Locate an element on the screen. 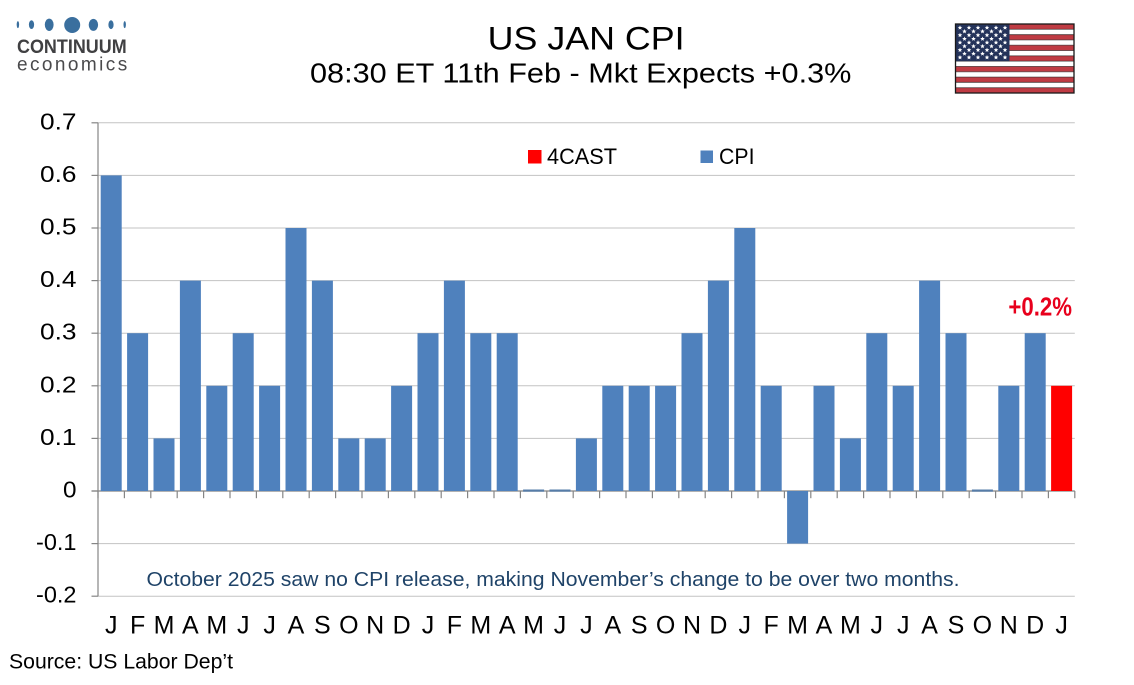 This screenshot has width=1134, height=685. svg-text: 0.4 is located at coordinates (58, 279).